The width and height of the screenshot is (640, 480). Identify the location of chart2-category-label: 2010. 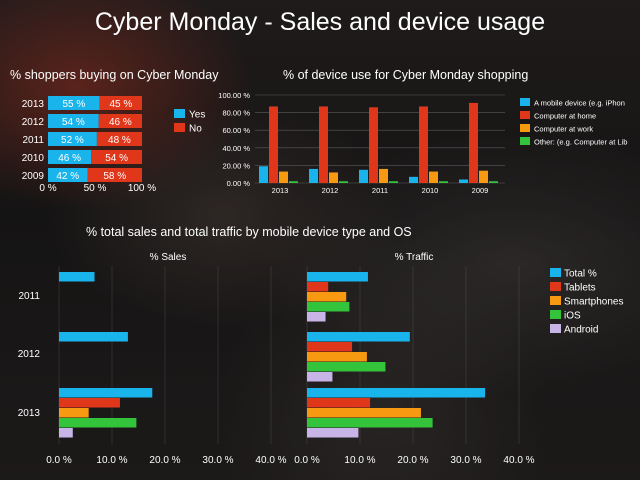
(430, 190).